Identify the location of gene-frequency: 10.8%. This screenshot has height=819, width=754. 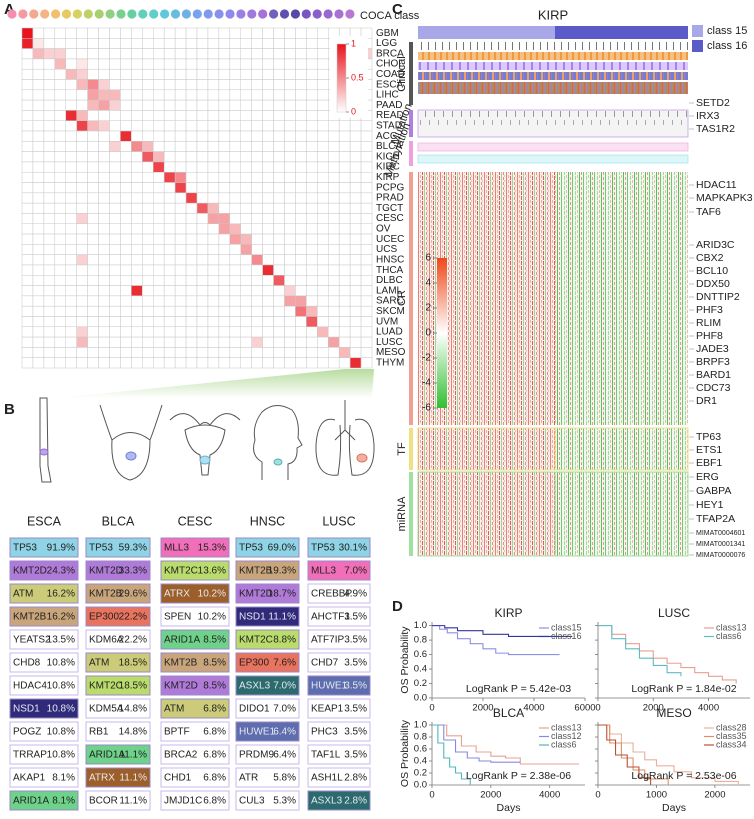
(61, 755).